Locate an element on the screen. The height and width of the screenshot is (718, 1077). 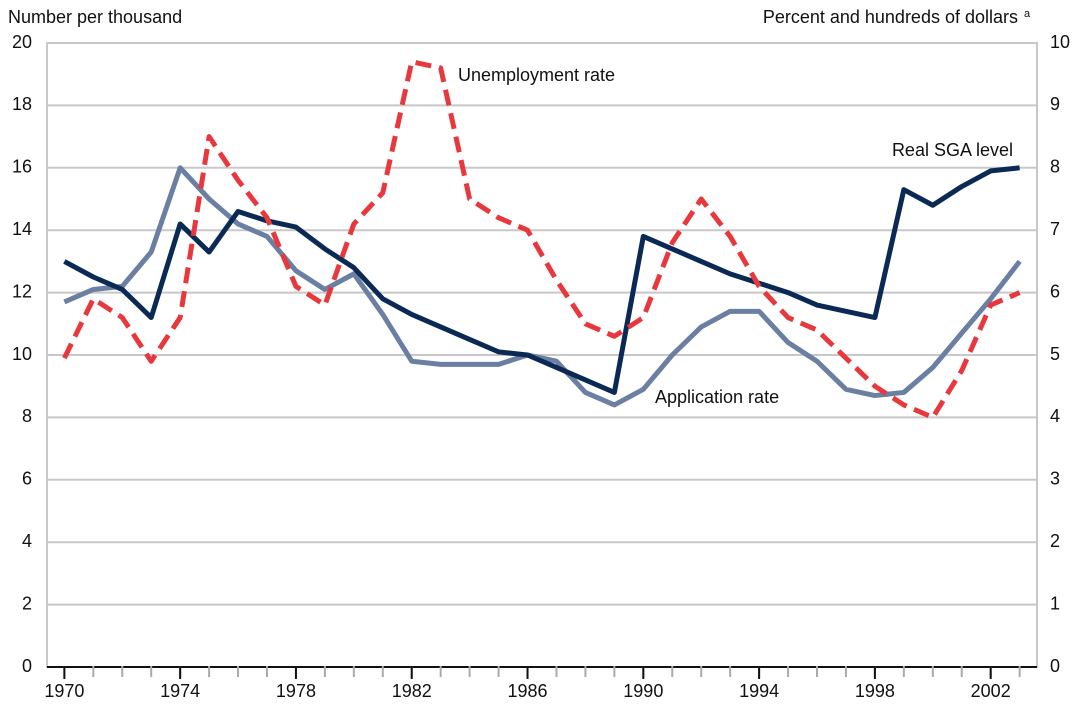
x-tick-label: 1974 is located at coordinates (180, 691).